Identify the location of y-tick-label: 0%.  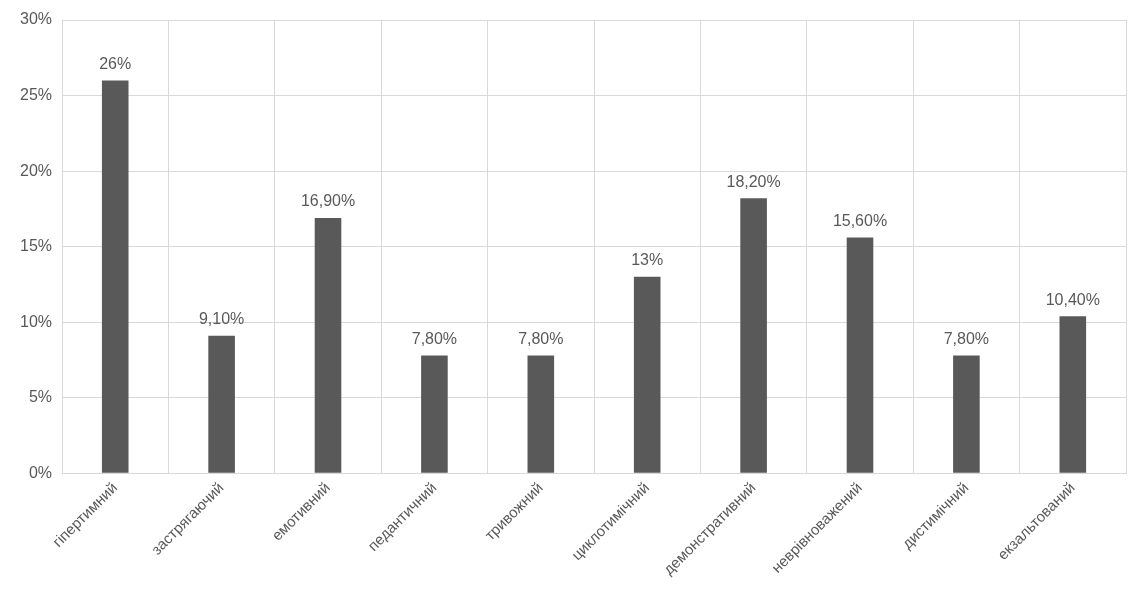
(40, 472).